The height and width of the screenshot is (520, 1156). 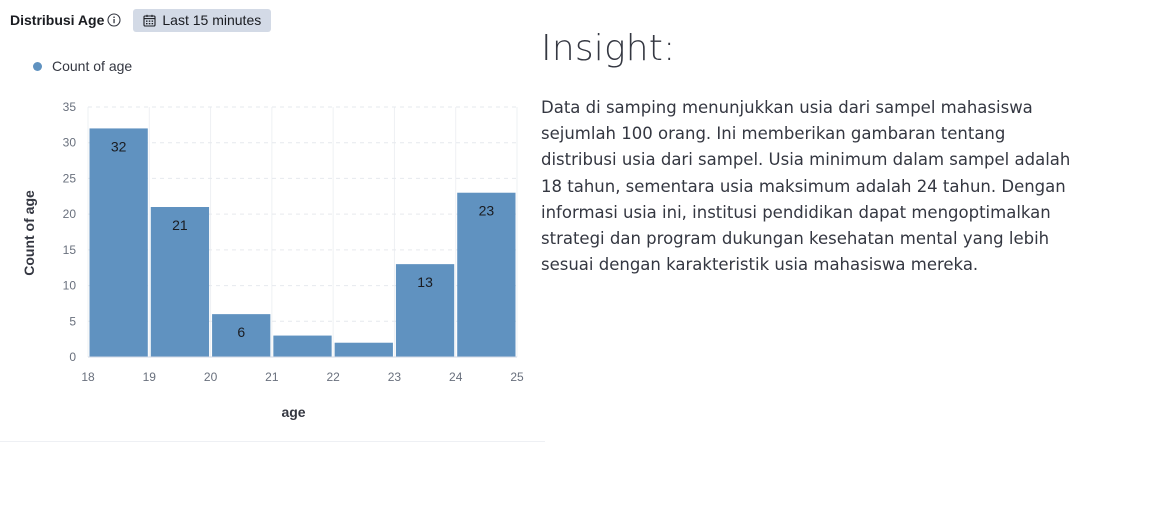 What do you see at coordinates (70, 286) in the screenshot?
I see `y-tick-label: 10` at bounding box center [70, 286].